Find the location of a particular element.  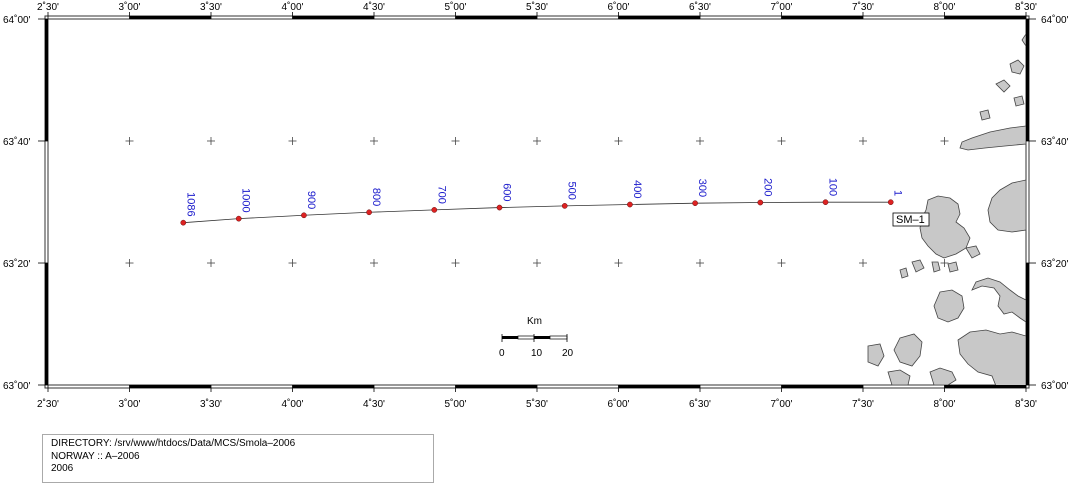

lat-label-right: 63˚40' is located at coordinates (1055, 142).